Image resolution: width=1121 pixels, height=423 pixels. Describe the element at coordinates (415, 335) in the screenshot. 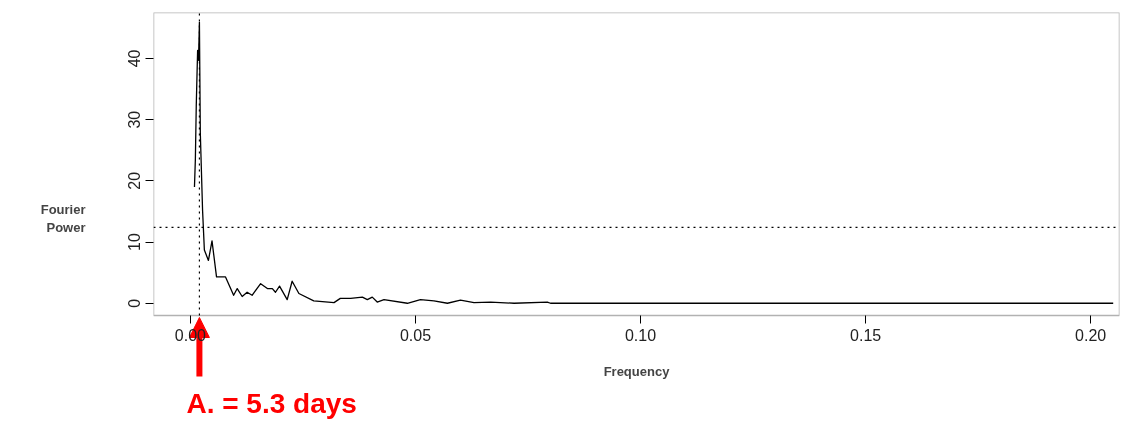

I see `x-tick-label: 0.05` at that location.